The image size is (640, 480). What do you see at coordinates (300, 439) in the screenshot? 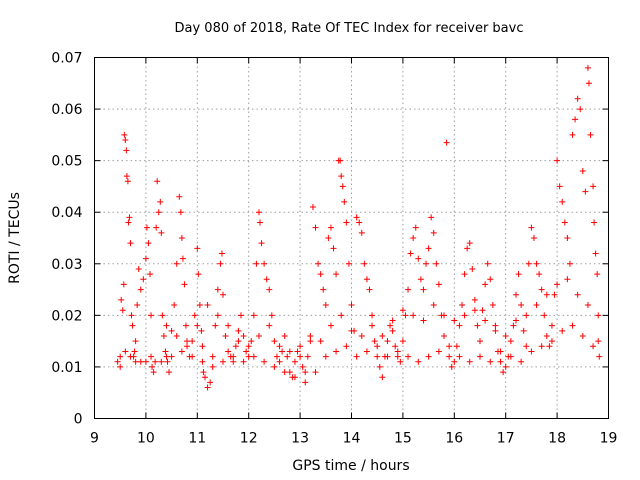
I see `x-tick-label: 13` at bounding box center [300, 439].